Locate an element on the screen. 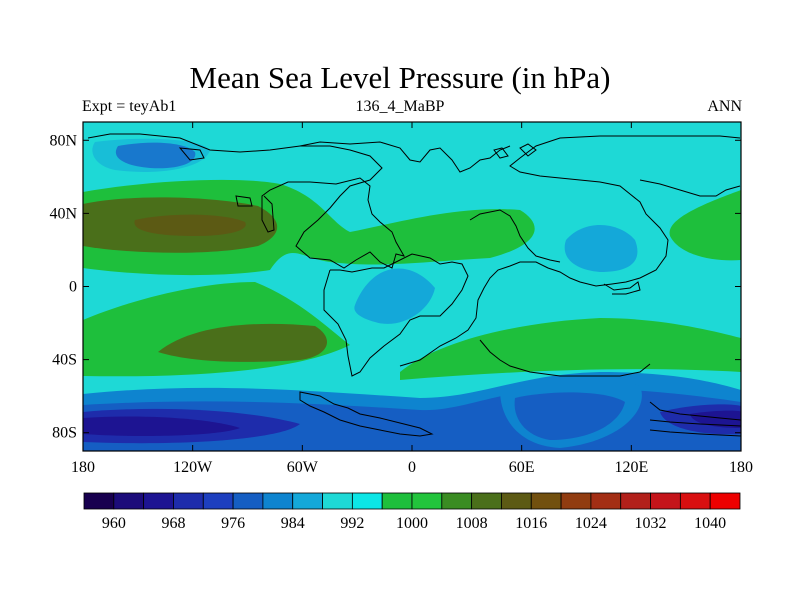 This screenshot has width=800, height=600. field-core-960-south is located at coordinates (161, 426).